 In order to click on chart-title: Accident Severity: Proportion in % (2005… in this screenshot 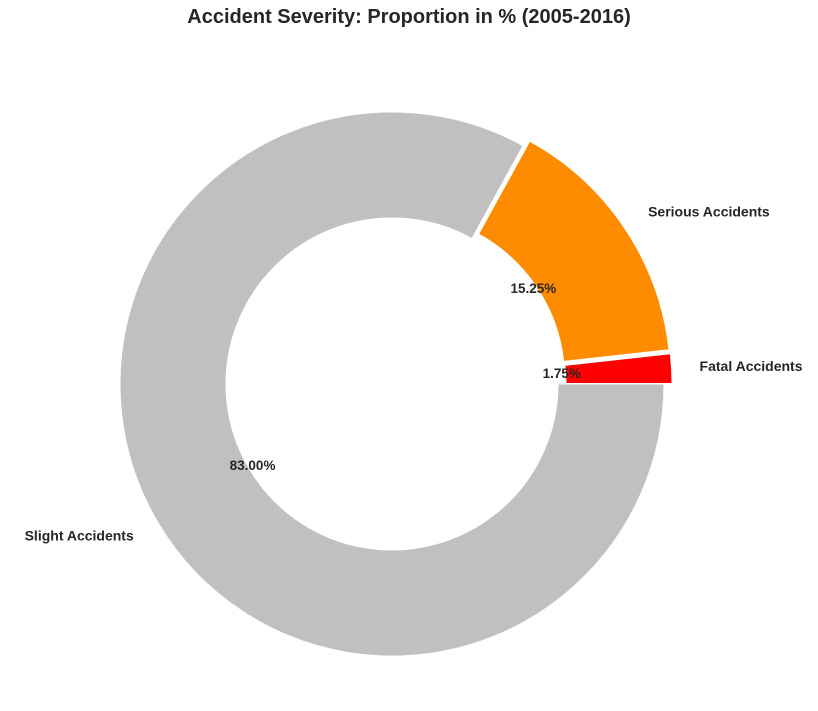, I will do `click(409, 17)`.